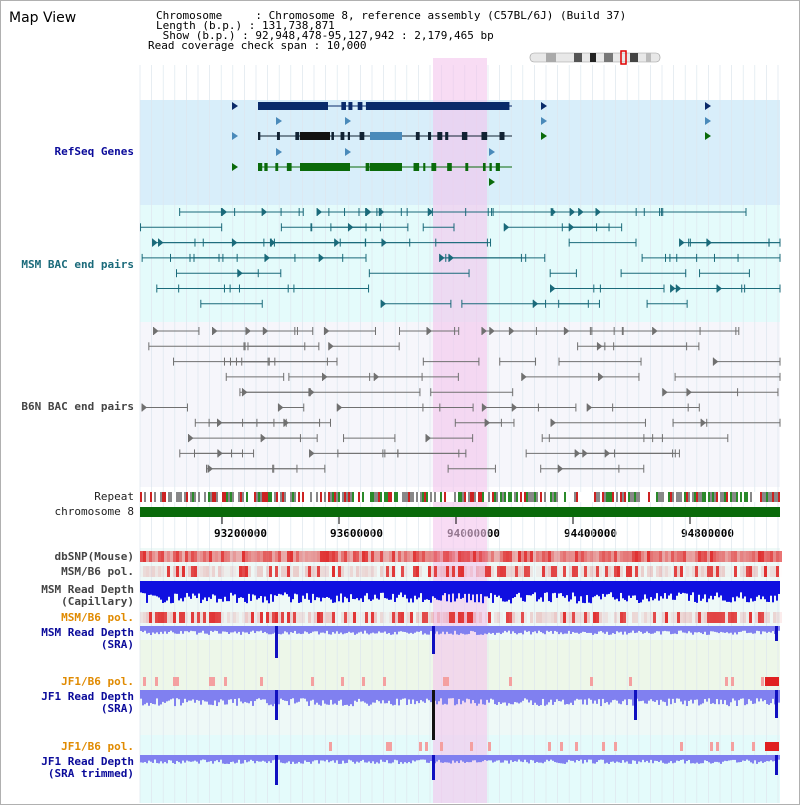  Describe the element at coordinates (87, 595) in the screenshot. I see `track-label-msm-depth-capillary: MSM Read Depth (Capillary)` at that location.